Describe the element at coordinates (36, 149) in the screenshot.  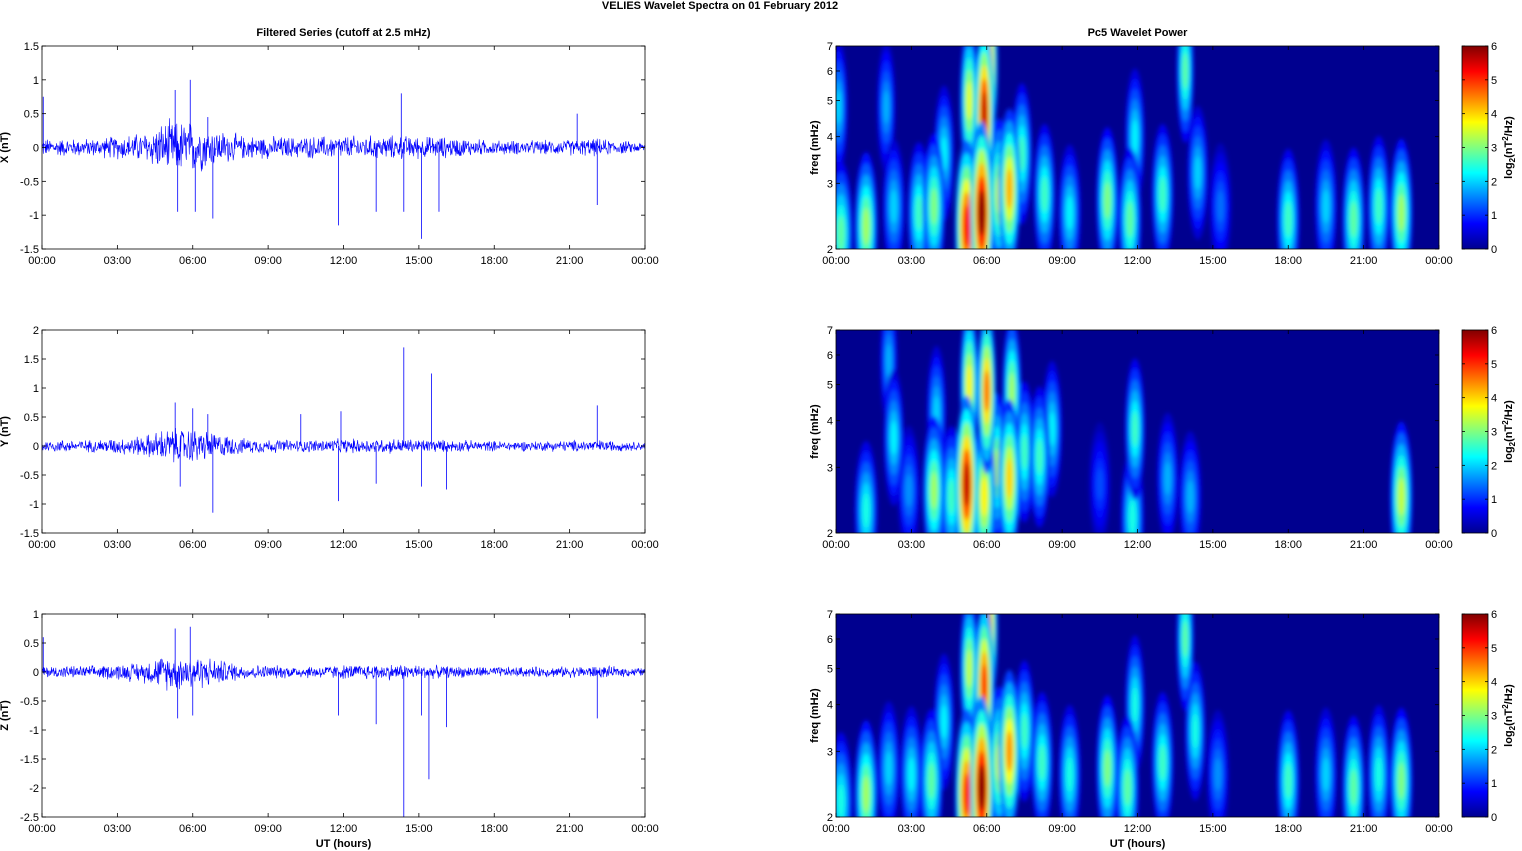
I see `y-tick-label: 0` at that location.